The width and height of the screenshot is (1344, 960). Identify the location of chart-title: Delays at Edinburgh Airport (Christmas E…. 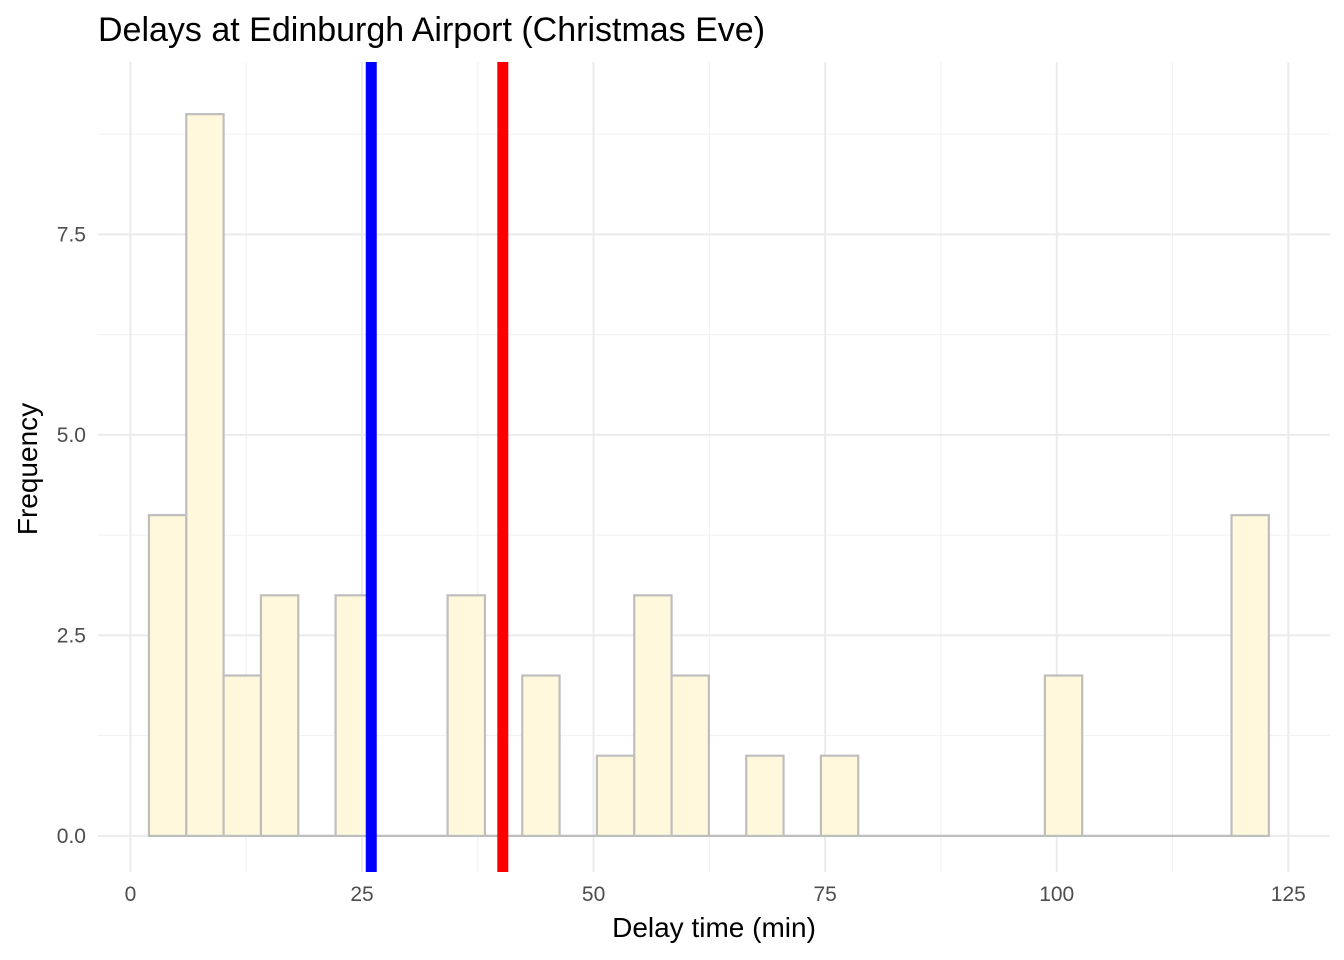
(431, 30).